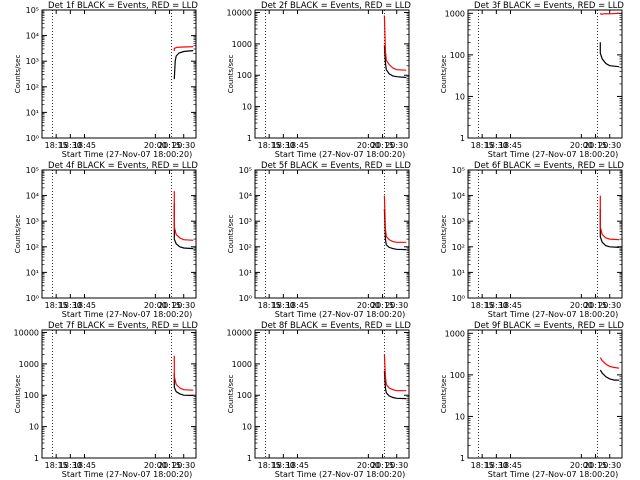  What do you see at coordinates (249, 458) in the screenshot?
I see `y-tick-label: 1` at bounding box center [249, 458].